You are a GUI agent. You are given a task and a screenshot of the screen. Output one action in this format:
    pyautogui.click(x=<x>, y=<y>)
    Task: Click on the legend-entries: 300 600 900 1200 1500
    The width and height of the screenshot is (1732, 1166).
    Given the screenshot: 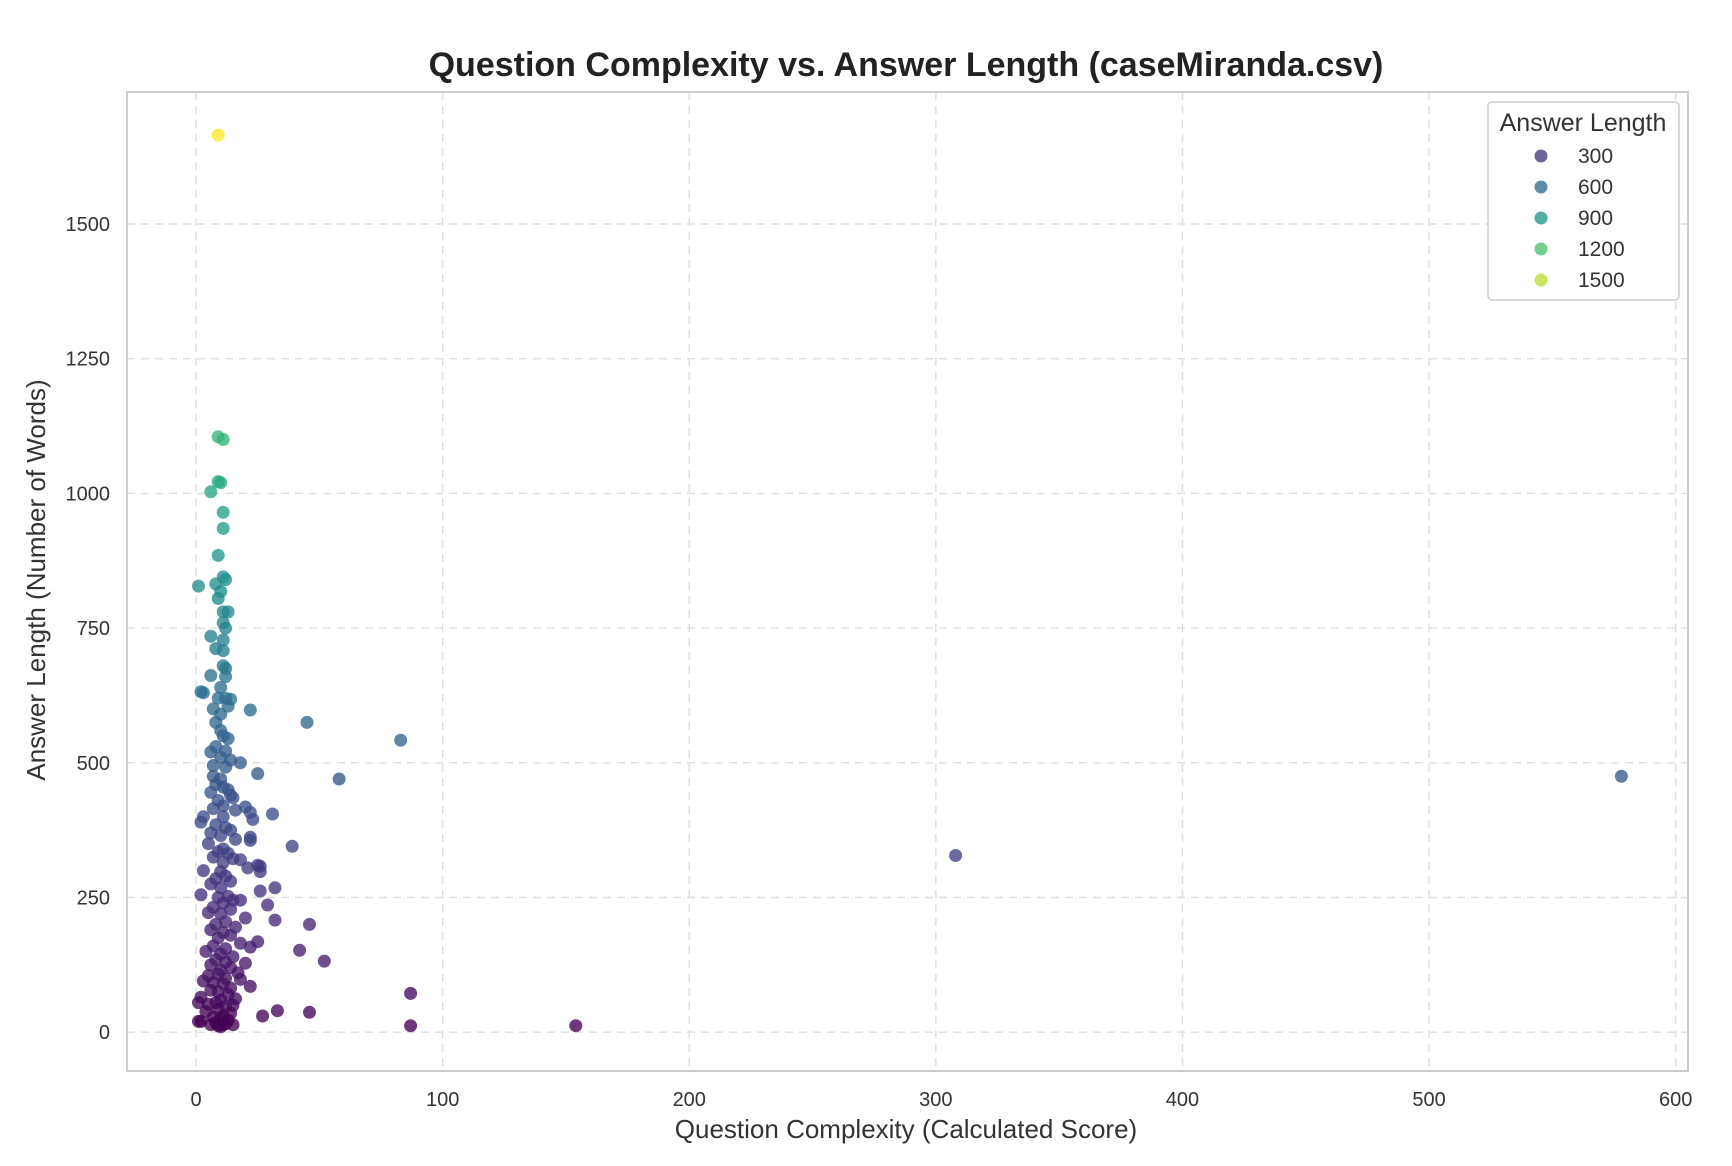 What is the action you would take?
    pyautogui.click(x=1579, y=218)
    